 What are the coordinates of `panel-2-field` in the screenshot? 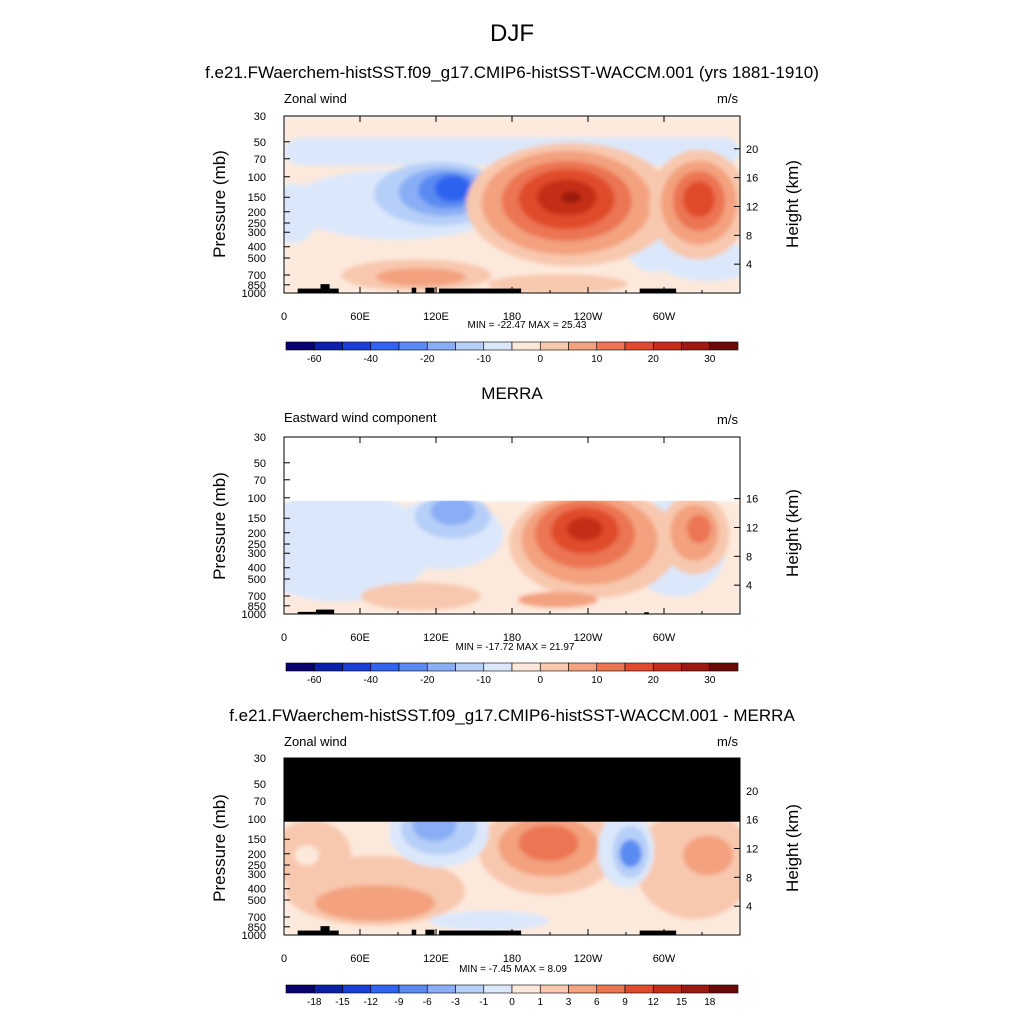 It's located at (512, 525).